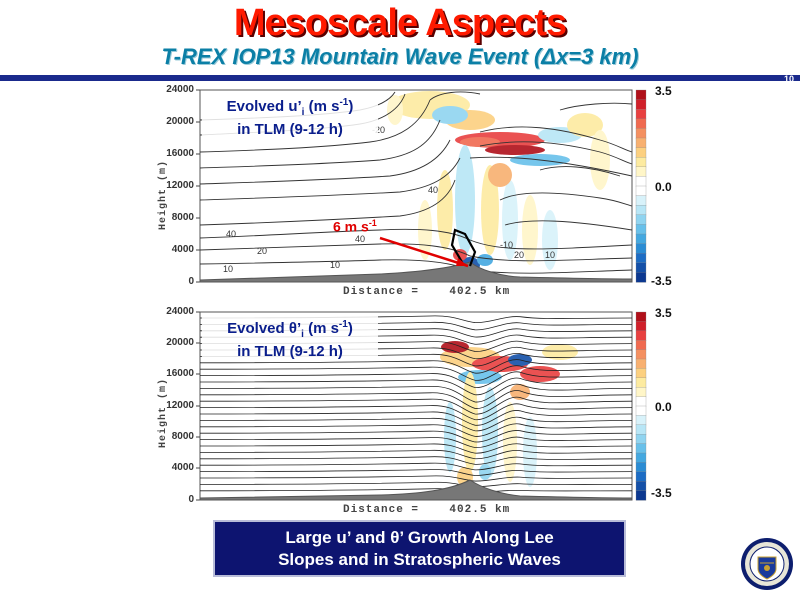 This screenshot has height=600, width=800. I want to click on bottom-terrain, so click(416, 490).